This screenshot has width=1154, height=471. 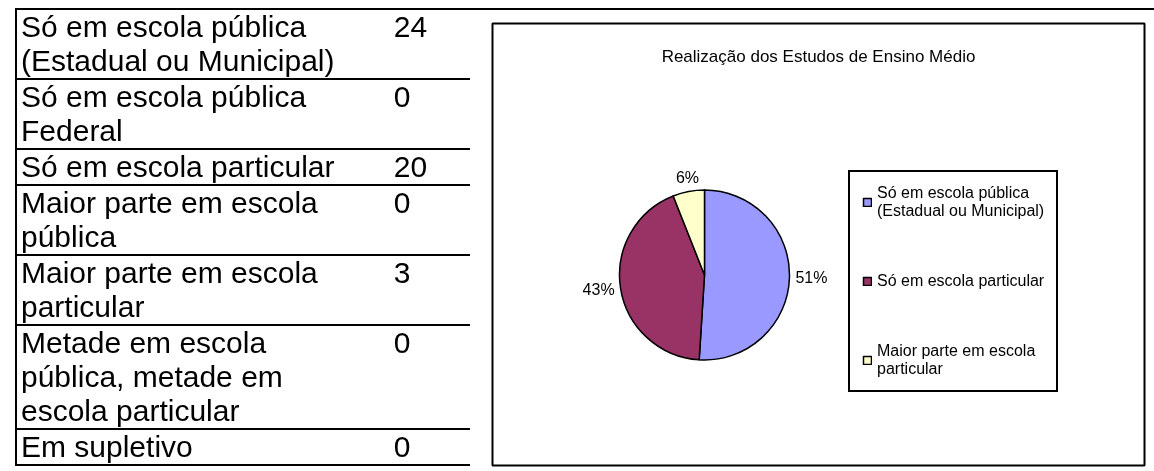 I want to click on data-label: 43%, so click(x=598, y=289).